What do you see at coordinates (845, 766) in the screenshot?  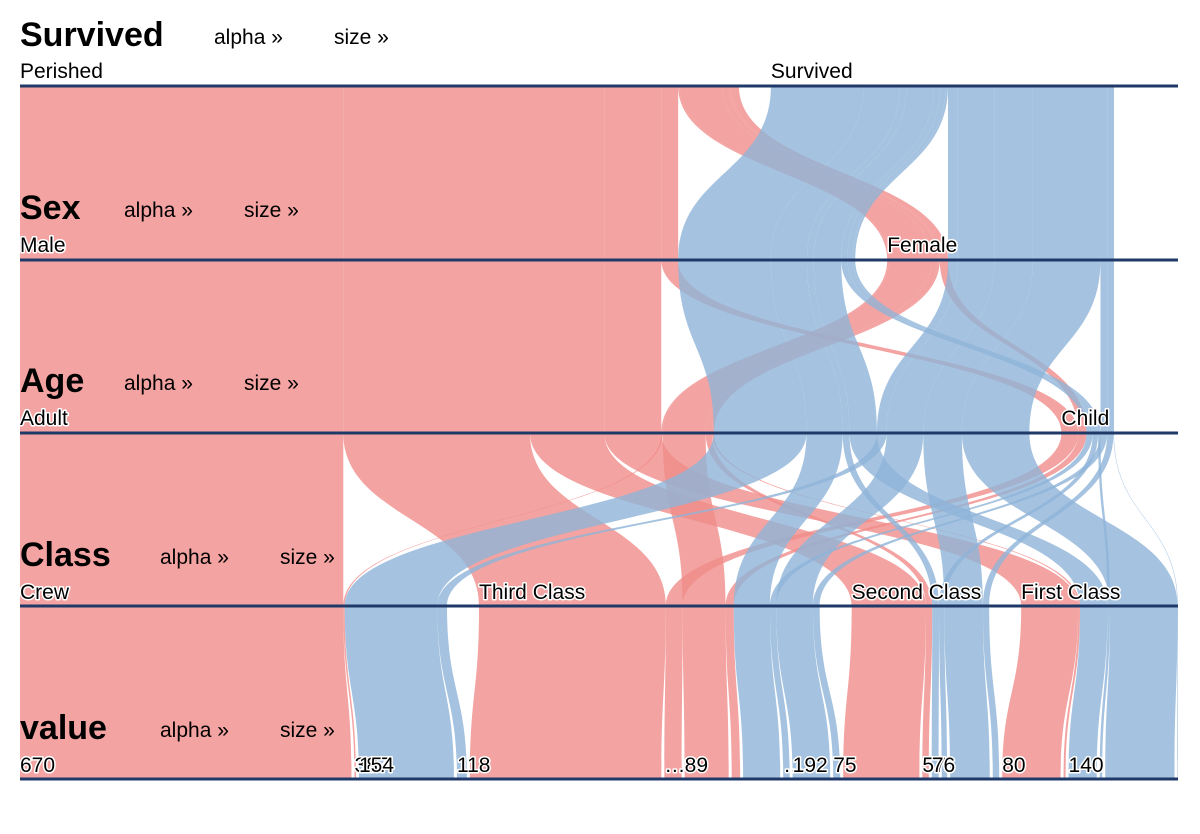 I see `category-label-value-8: 75` at bounding box center [845, 766].